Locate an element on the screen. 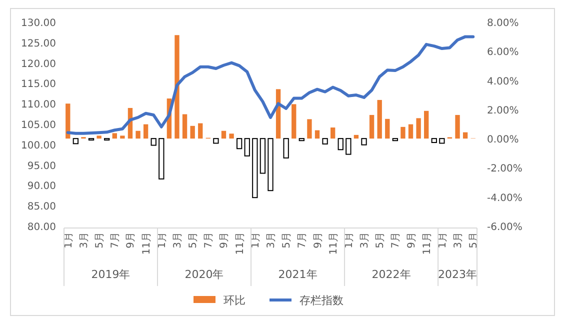 Image resolution: width=565 pixels, height=324 pixels. y-tick-label: 125.00 is located at coordinates (38, 44).